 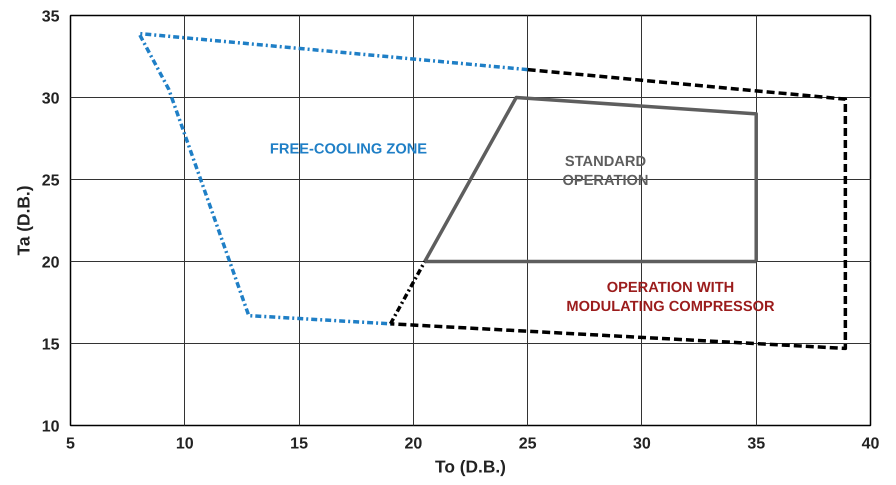 What do you see at coordinates (756, 444) in the screenshot?
I see `x-tick-label: 35` at bounding box center [756, 444].